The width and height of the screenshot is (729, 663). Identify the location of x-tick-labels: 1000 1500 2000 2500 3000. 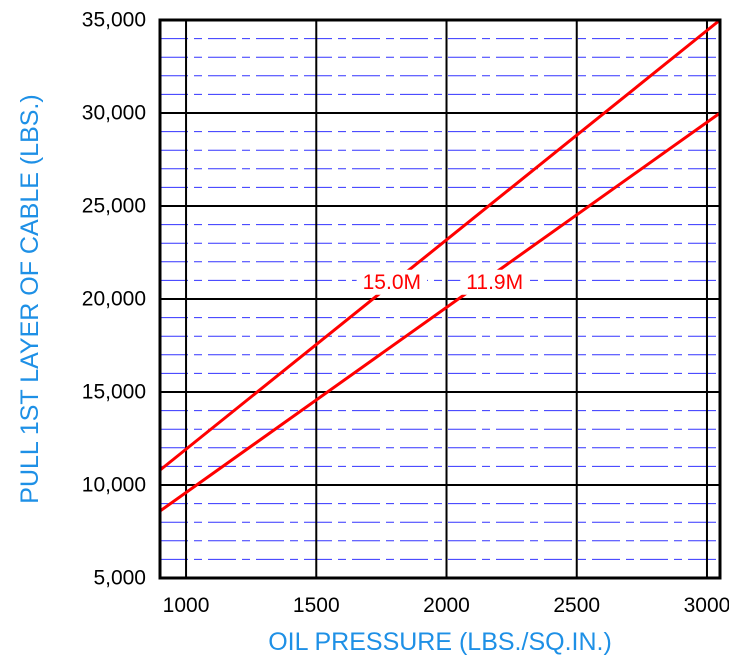
(446, 605).